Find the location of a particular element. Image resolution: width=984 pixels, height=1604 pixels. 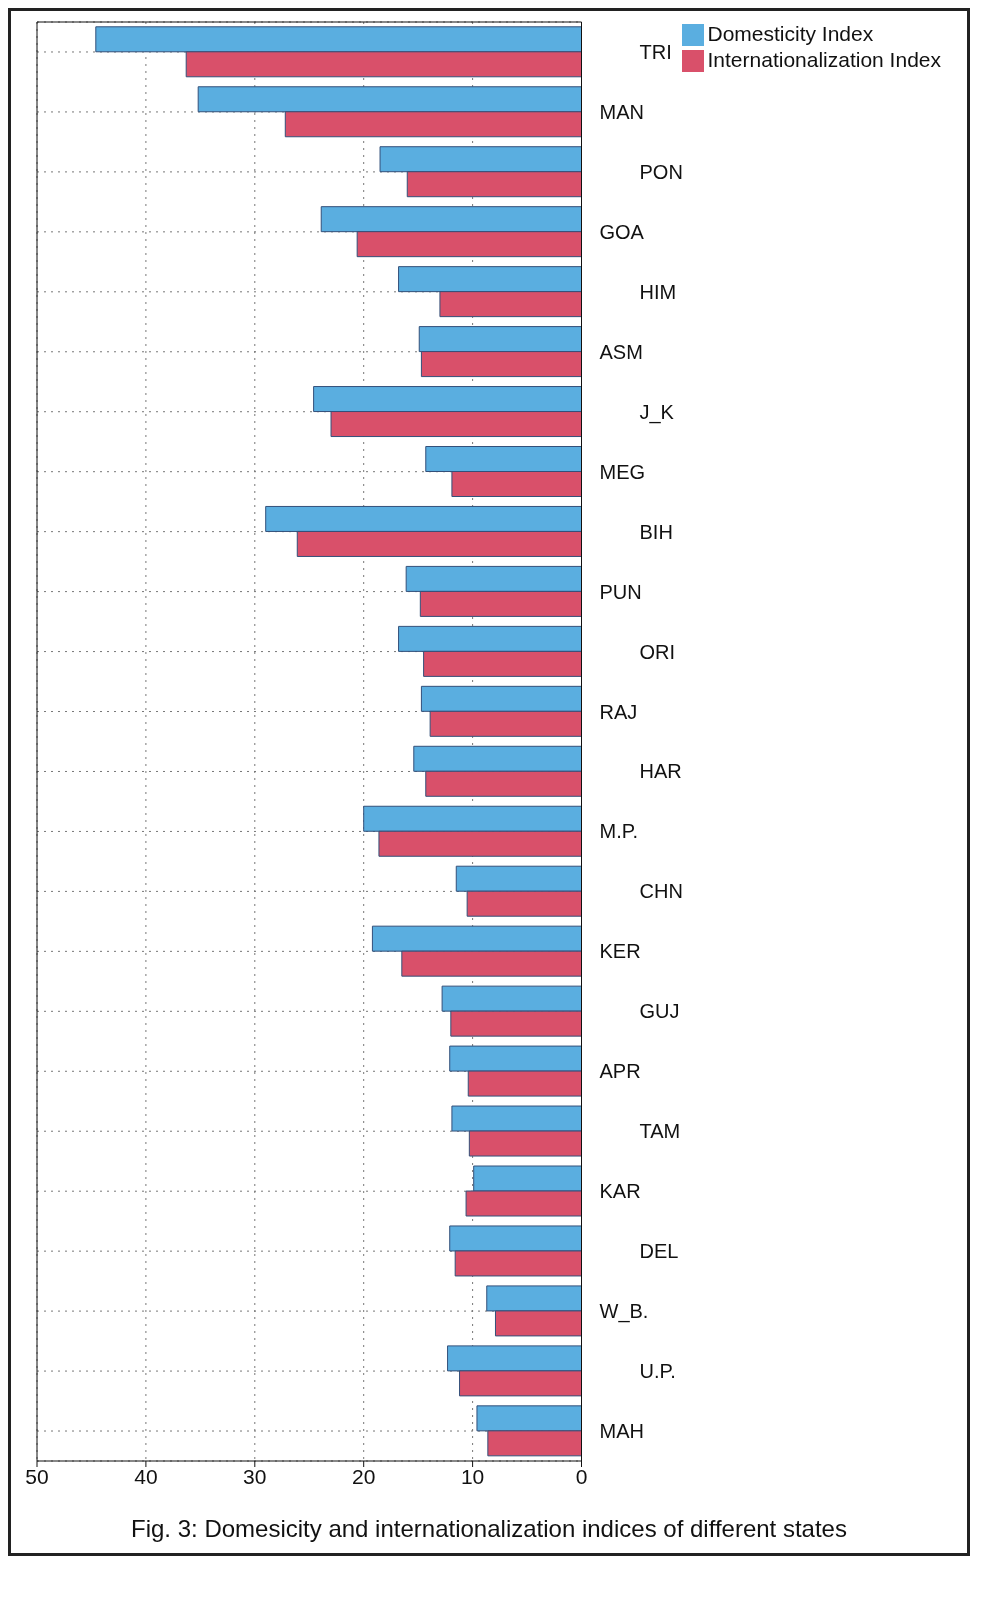

y-tick-label: PUN is located at coordinates (620, 591).